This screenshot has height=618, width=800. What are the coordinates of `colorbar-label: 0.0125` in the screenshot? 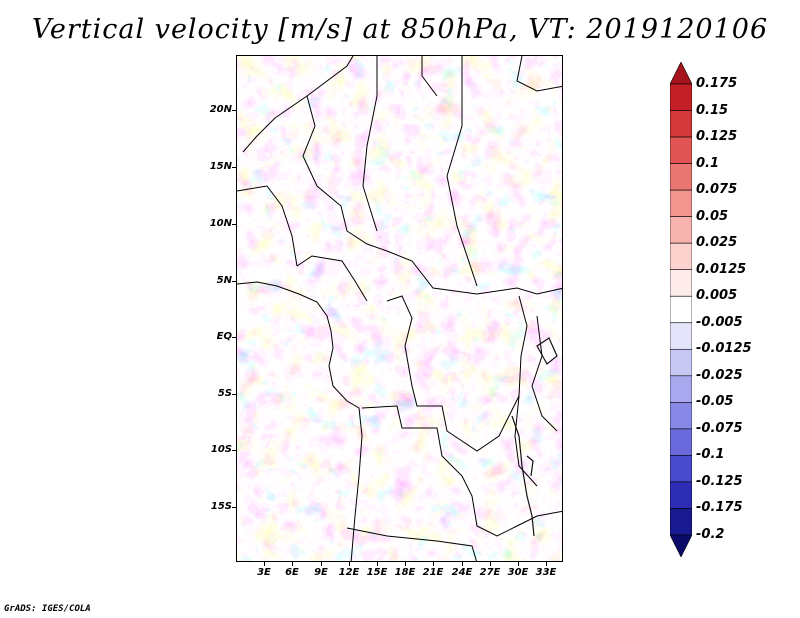 It's located at (721, 269).